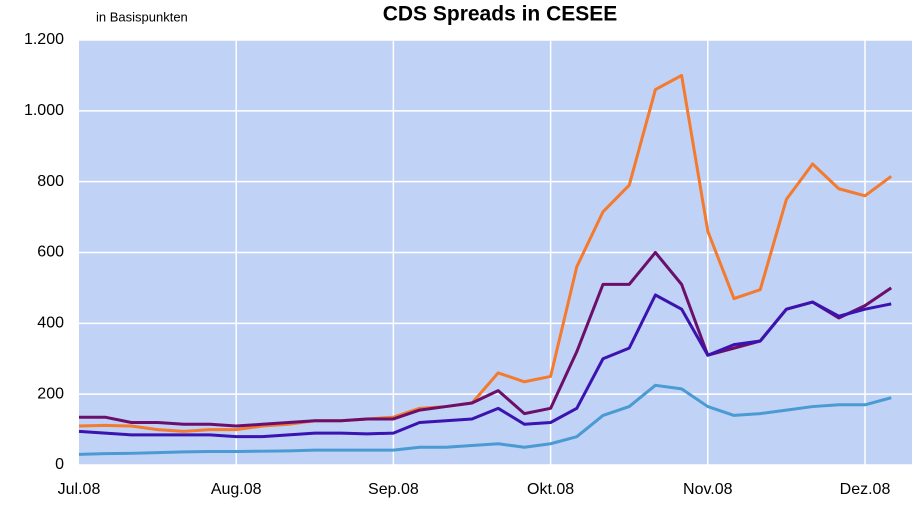 The width and height of the screenshot is (912, 507). What do you see at coordinates (50, 393) in the screenshot?
I see `y-tick-label: 200` at bounding box center [50, 393].